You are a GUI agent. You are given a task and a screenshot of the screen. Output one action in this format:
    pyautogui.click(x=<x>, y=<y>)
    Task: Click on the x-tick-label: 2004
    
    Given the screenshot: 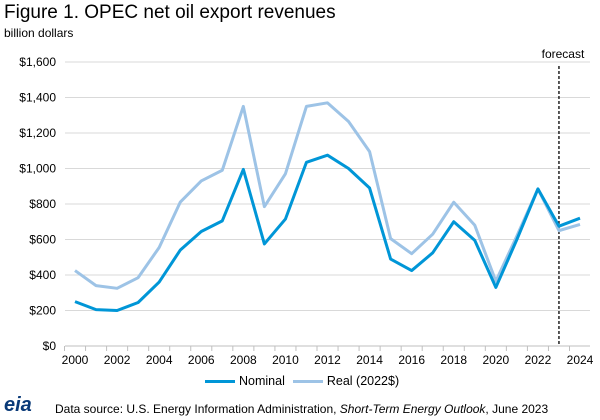 What is the action you would take?
    pyautogui.click(x=159, y=360)
    